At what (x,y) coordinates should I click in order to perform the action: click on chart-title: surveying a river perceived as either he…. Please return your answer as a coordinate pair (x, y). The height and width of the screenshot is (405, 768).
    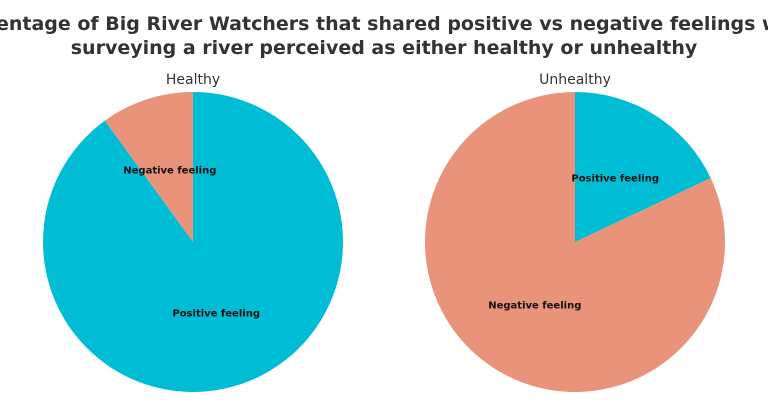
    Looking at the image, I should click on (384, 48).